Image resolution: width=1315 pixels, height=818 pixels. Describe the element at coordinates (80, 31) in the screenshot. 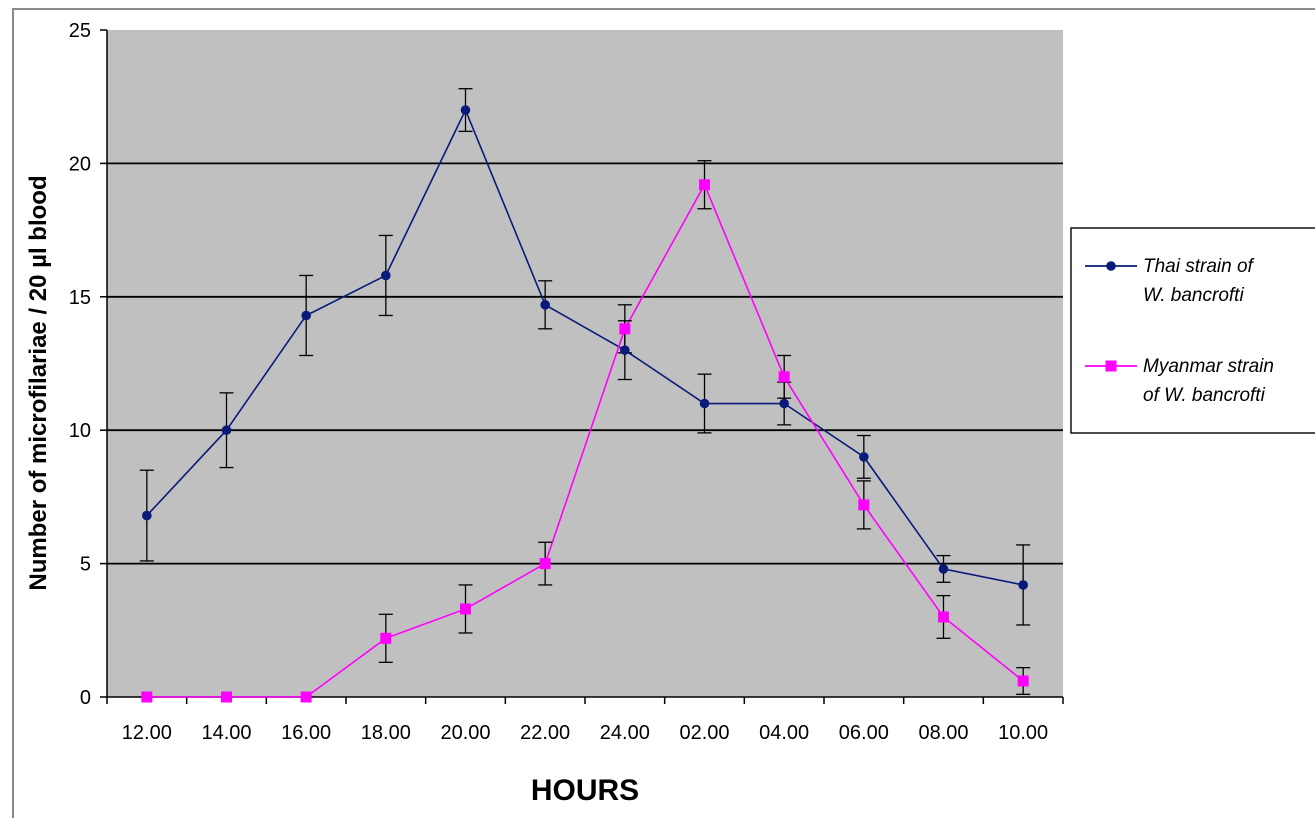

I see `y-tick-label: 25` at that location.